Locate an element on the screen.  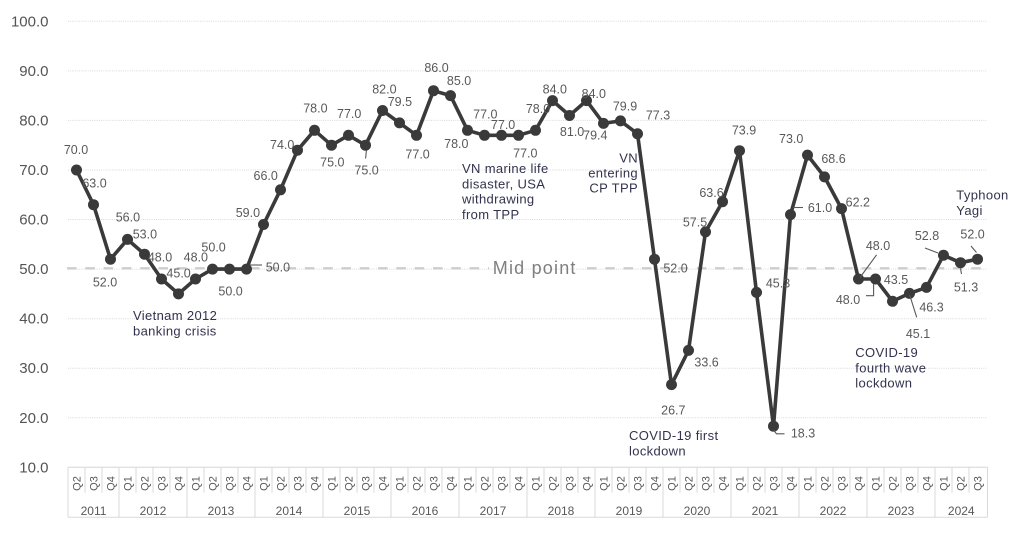
svg-text: 59.0 is located at coordinates (248, 213).